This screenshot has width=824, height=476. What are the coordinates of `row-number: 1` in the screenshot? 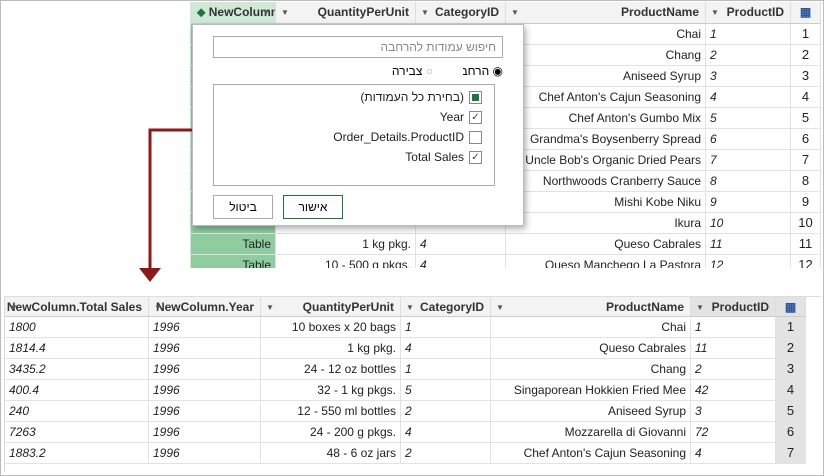 It's located at (791, 327).